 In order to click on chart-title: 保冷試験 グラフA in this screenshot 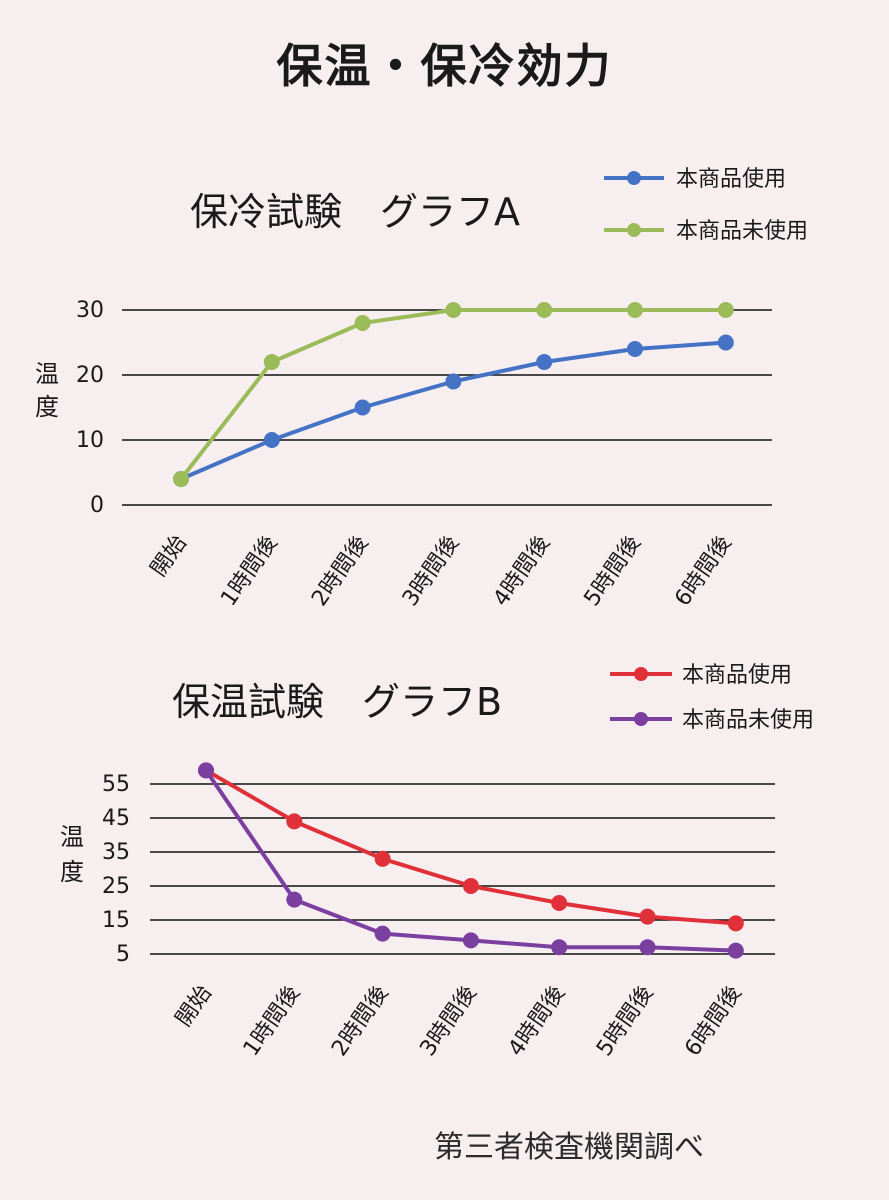, I will do `click(355, 212)`.